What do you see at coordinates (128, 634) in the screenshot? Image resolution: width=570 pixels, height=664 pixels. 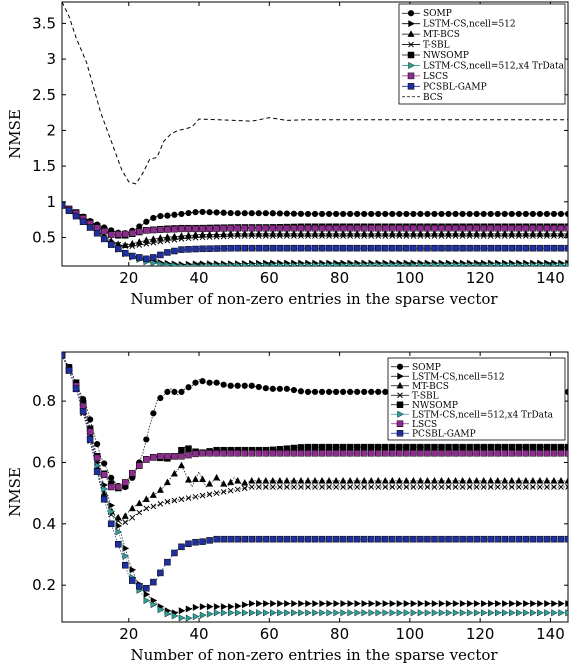 I see `bottom-x-tick-label: 20` at bounding box center [128, 634].